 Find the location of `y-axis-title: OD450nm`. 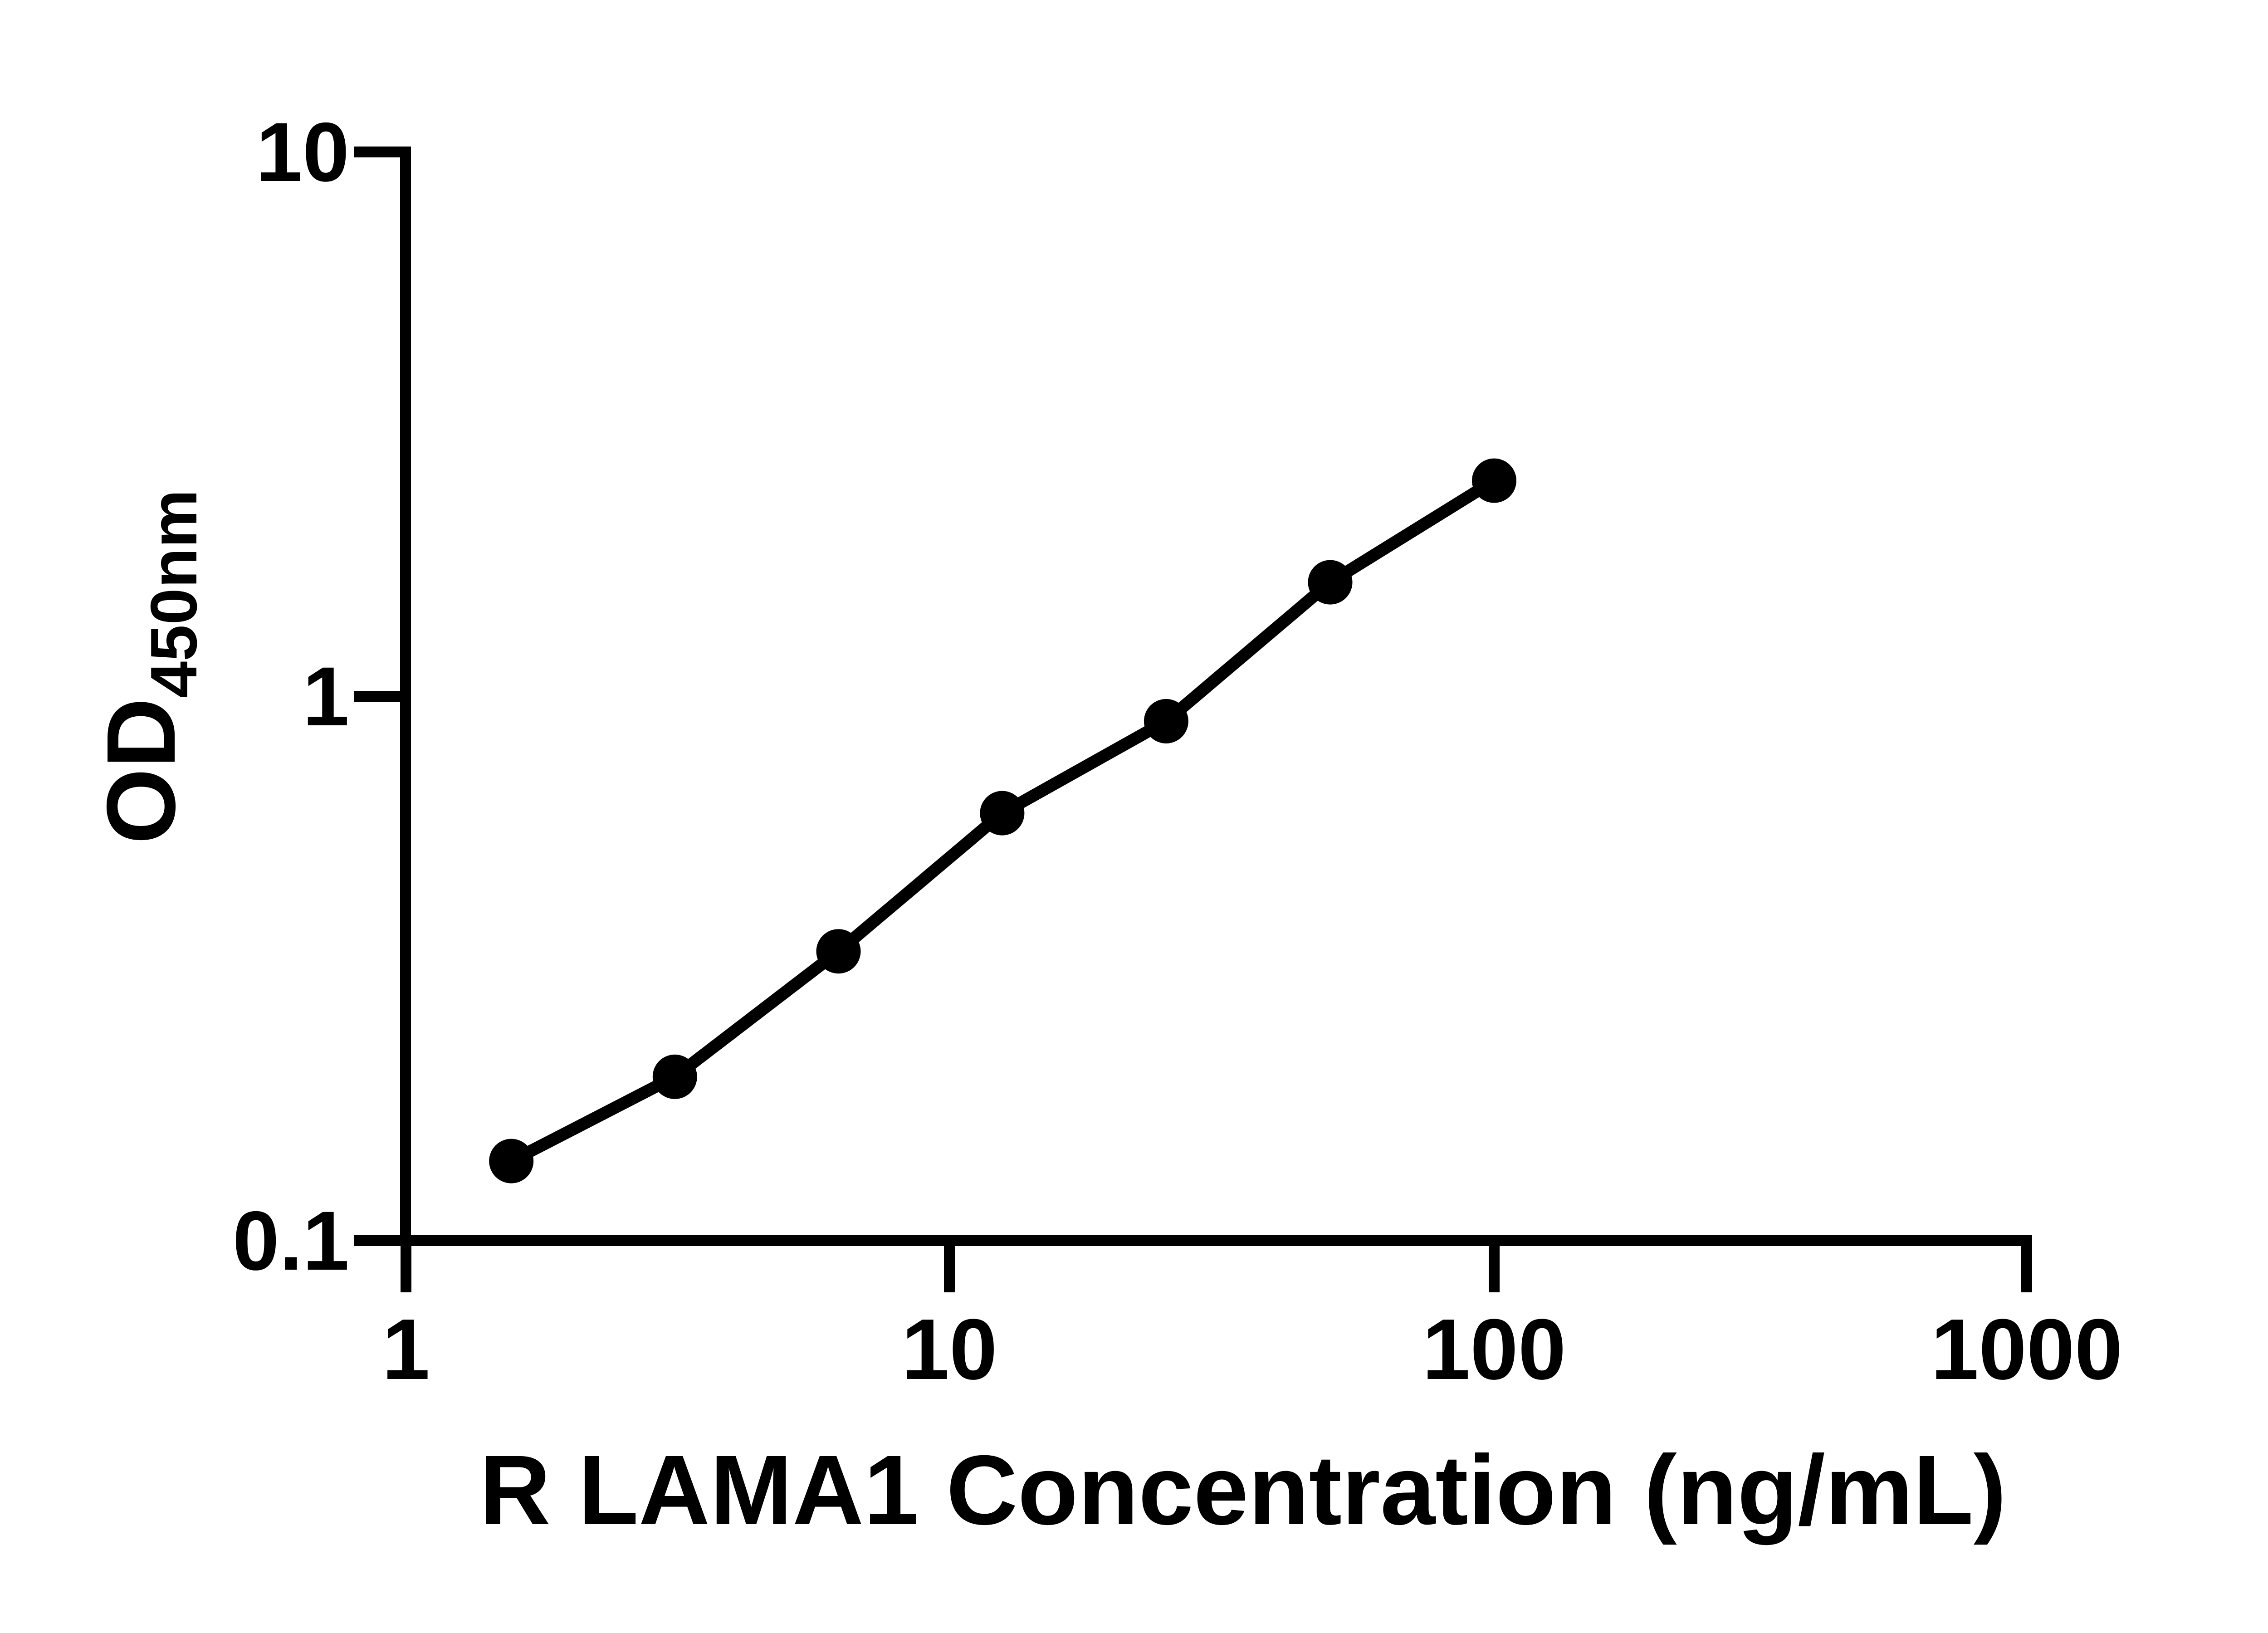

y-axis-title: OD450nm is located at coordinates (148, 666).